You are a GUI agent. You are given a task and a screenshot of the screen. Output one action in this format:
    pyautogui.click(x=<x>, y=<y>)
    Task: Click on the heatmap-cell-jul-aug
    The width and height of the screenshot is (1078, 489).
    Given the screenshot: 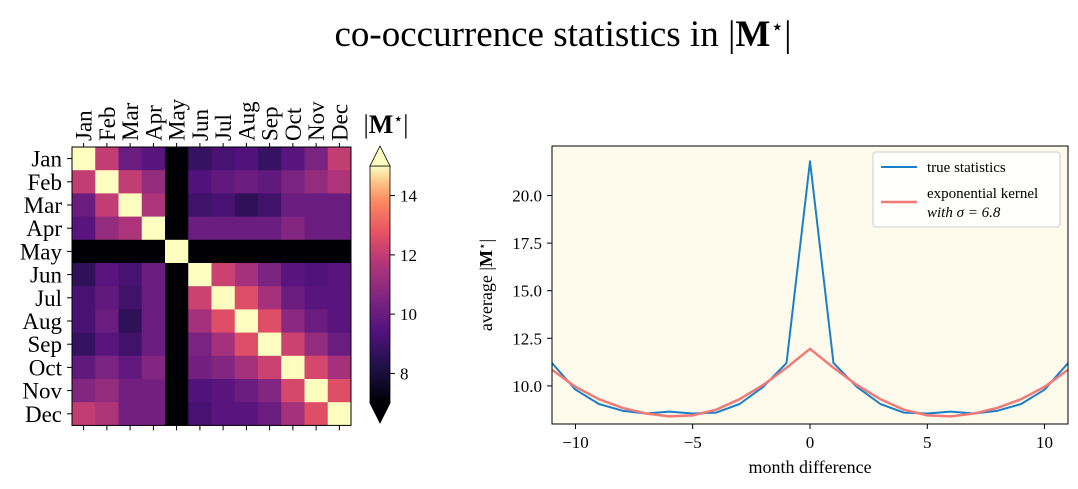 What is the action you would take?
    pyautogui.click(x=246, y=298)
    